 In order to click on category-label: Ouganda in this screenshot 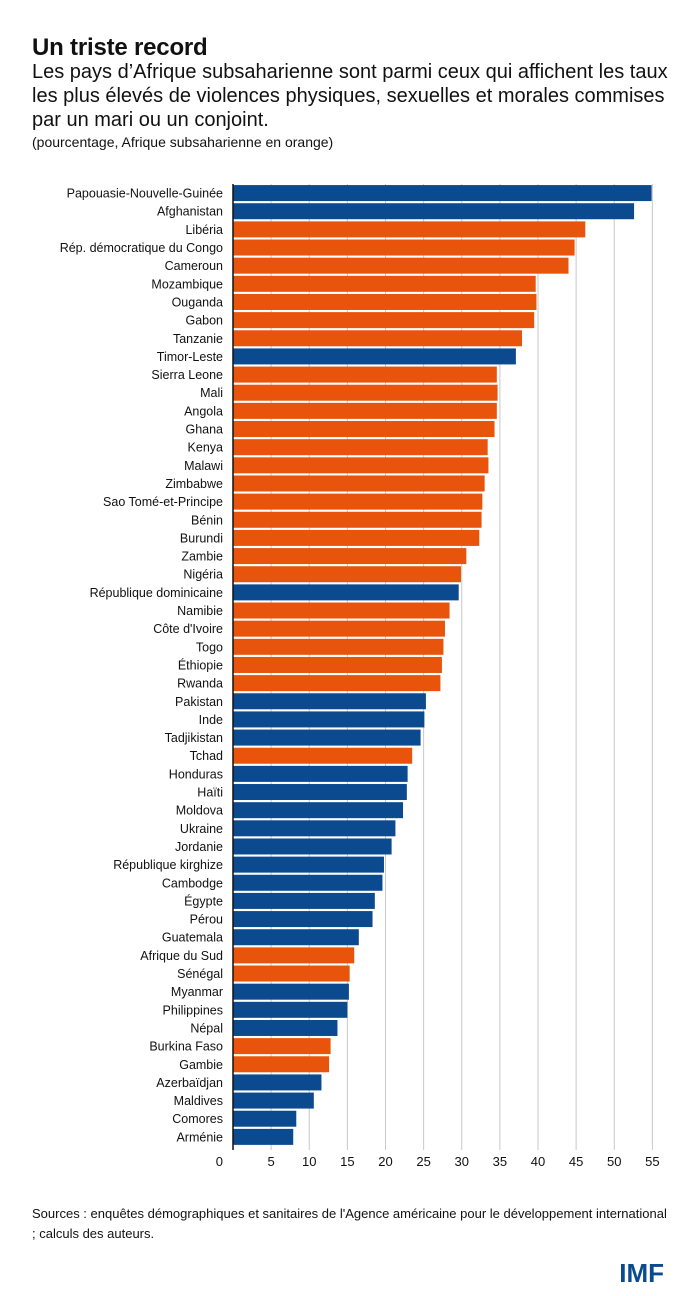, I will do `click(197, 302)`.